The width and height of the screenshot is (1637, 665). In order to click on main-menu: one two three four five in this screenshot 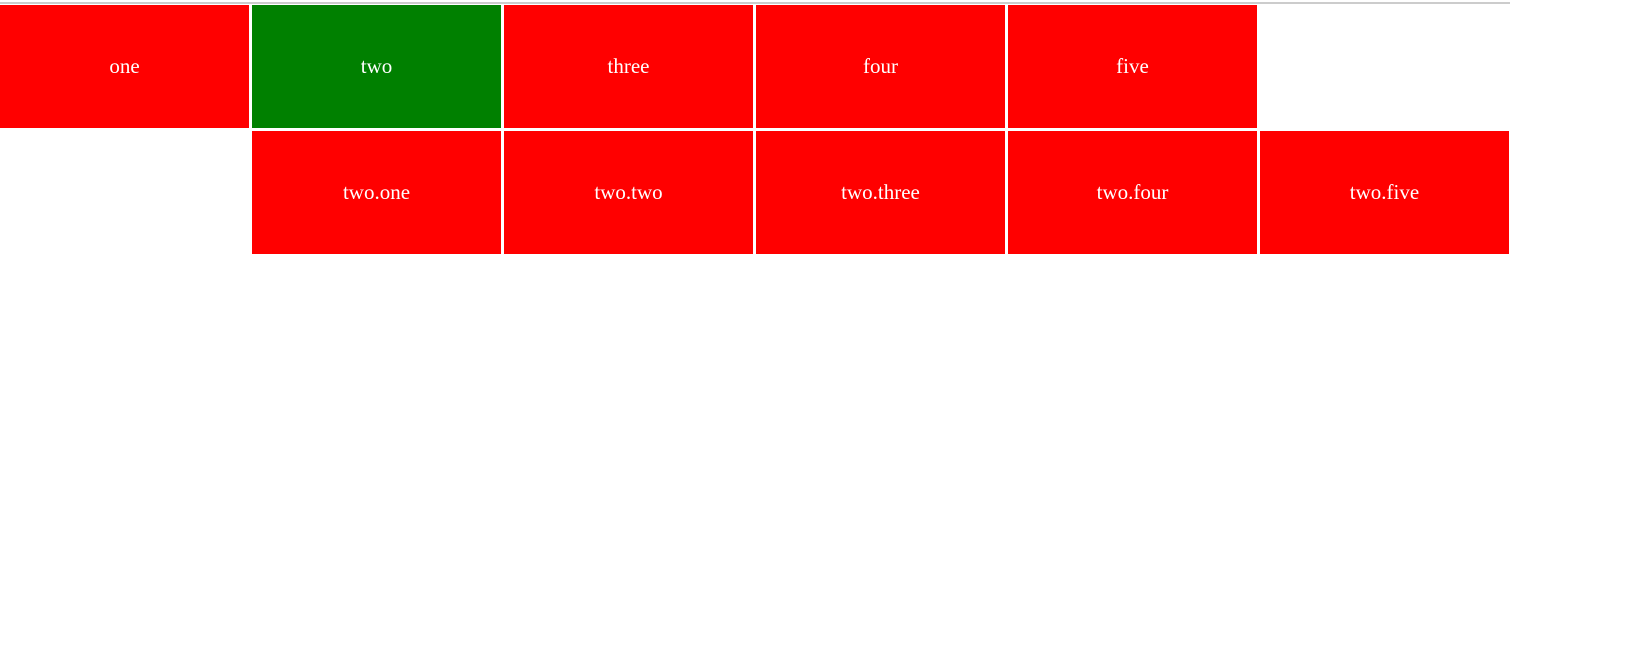, I will do `click(628, 66)`.